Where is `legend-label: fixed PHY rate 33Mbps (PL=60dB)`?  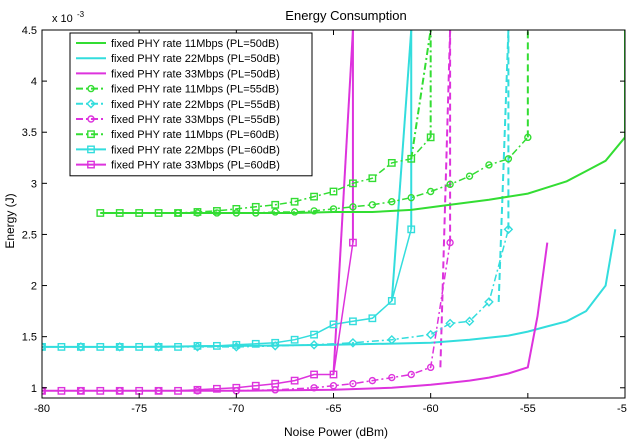 legend-label: fixed PHY rate 33Mbps (PL=60dB) is located at coordinates (195, 166).